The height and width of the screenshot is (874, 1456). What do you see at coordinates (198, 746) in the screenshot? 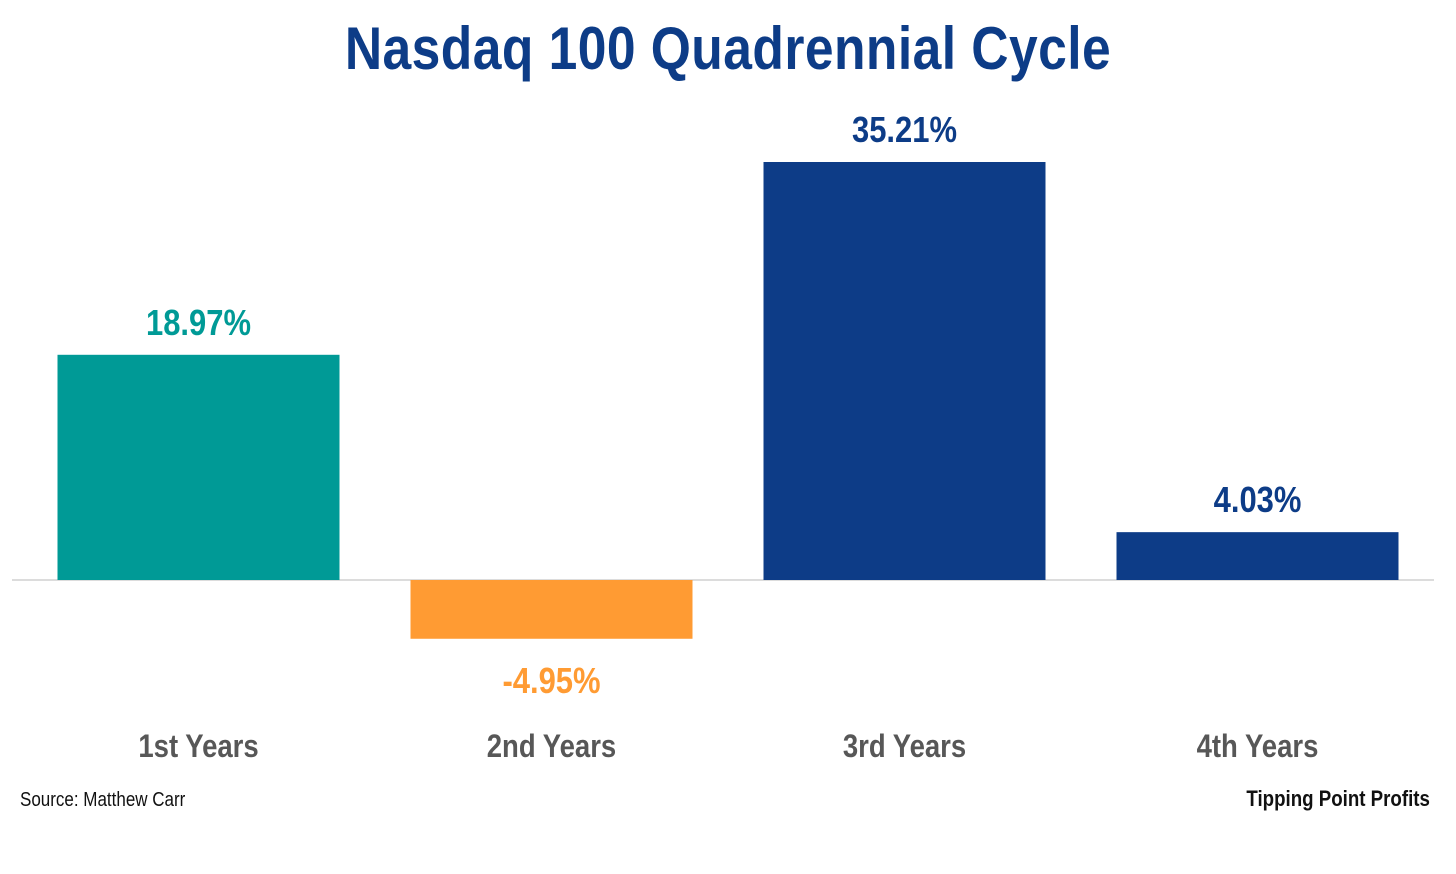
I see `category-label-1: 1st Years` at bounding box center [198, 746].